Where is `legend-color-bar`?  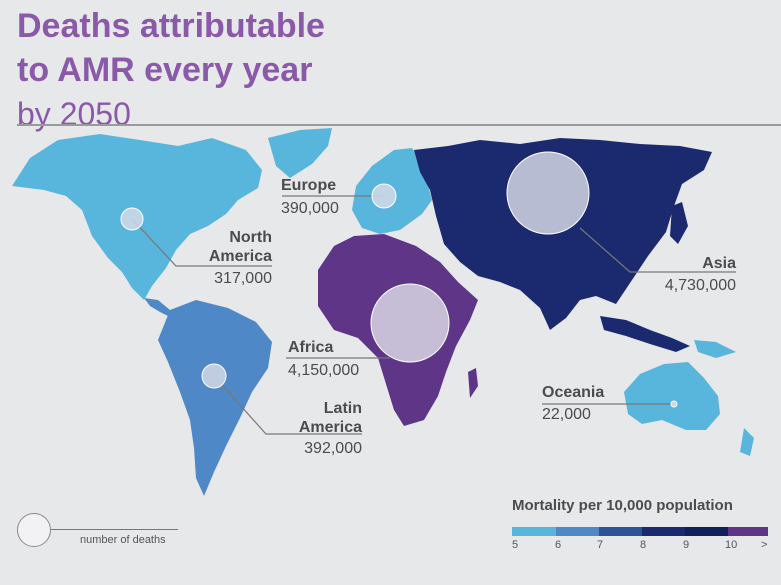 legend-color-bar is located at coordinates (640, 531).